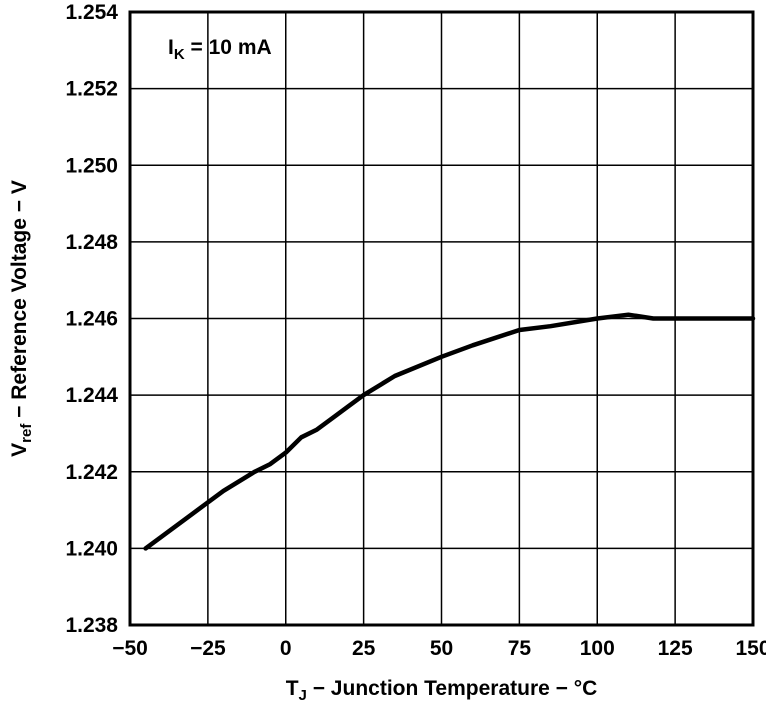  What do you see at coordinates (130, 648) in the screenshot?
I see `x-tick-label: −50` at bounding box center [130, 648].